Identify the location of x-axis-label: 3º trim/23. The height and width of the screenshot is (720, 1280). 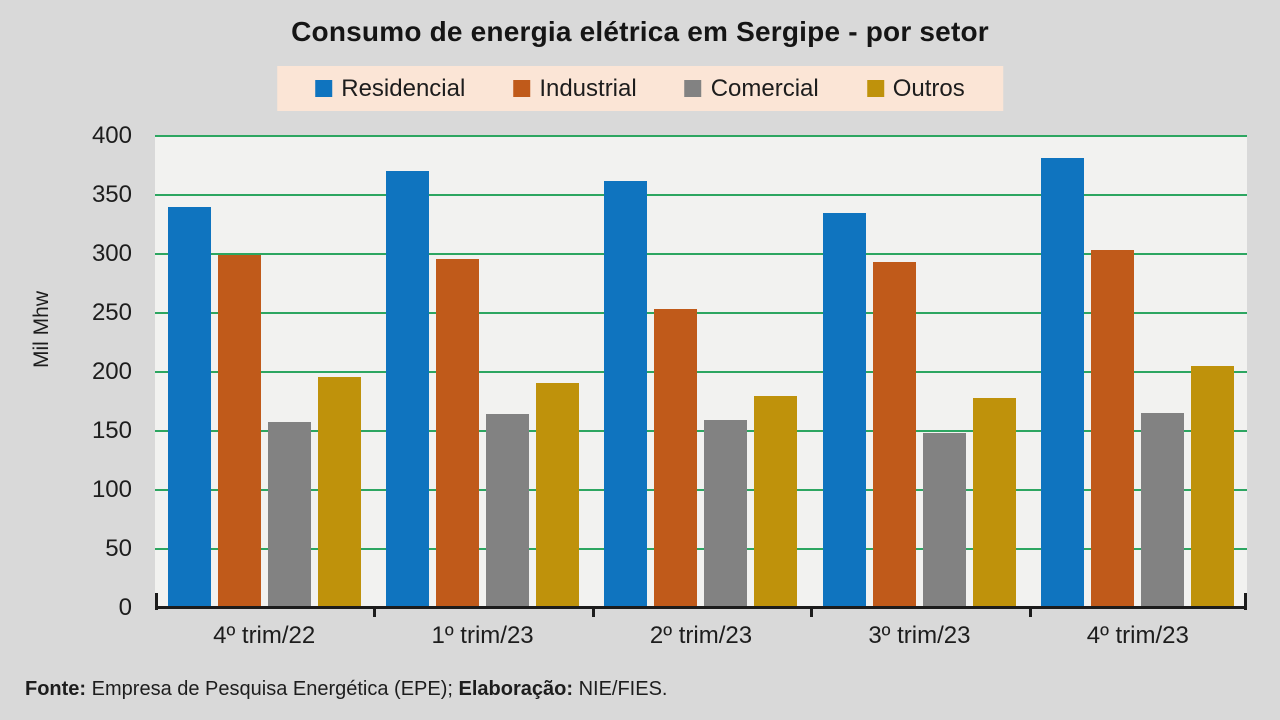
(919, 635).